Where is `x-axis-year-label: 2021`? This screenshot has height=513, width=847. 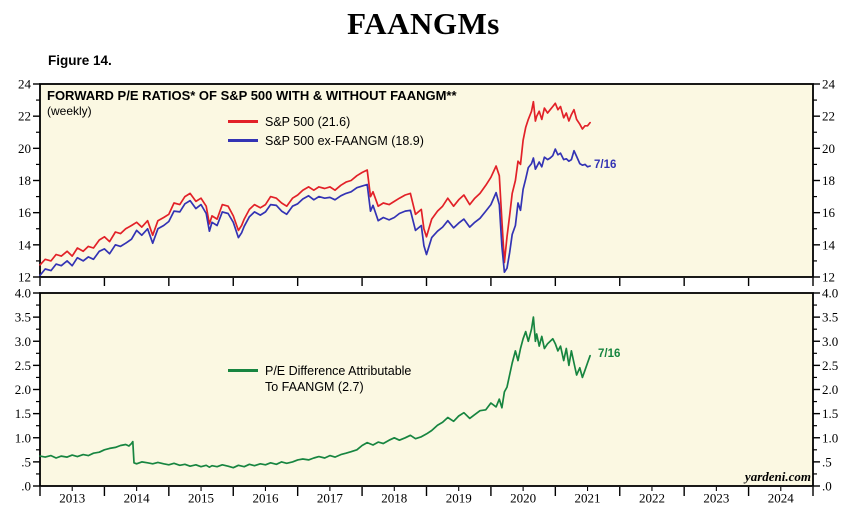 x-axis-year-label: 2021 is located at coordinates (588, 498).